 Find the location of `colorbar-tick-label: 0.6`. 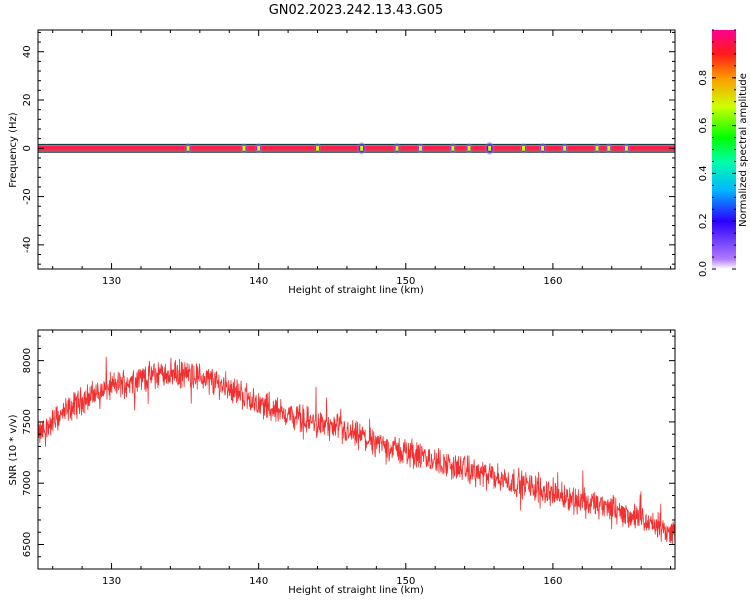

colorbar-tick-label: 0.6 is located at coordinates (703, 126).